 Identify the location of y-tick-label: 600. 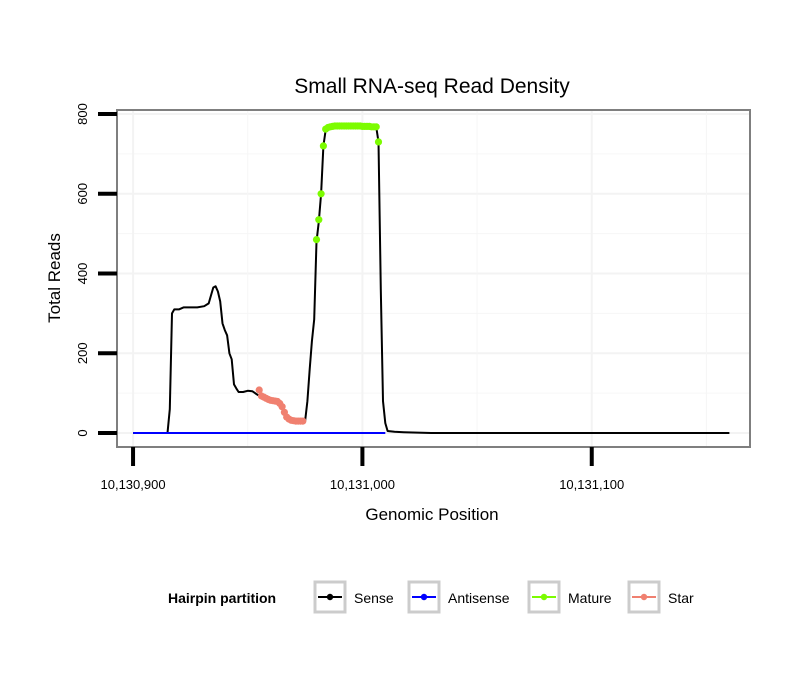
(82, 194).